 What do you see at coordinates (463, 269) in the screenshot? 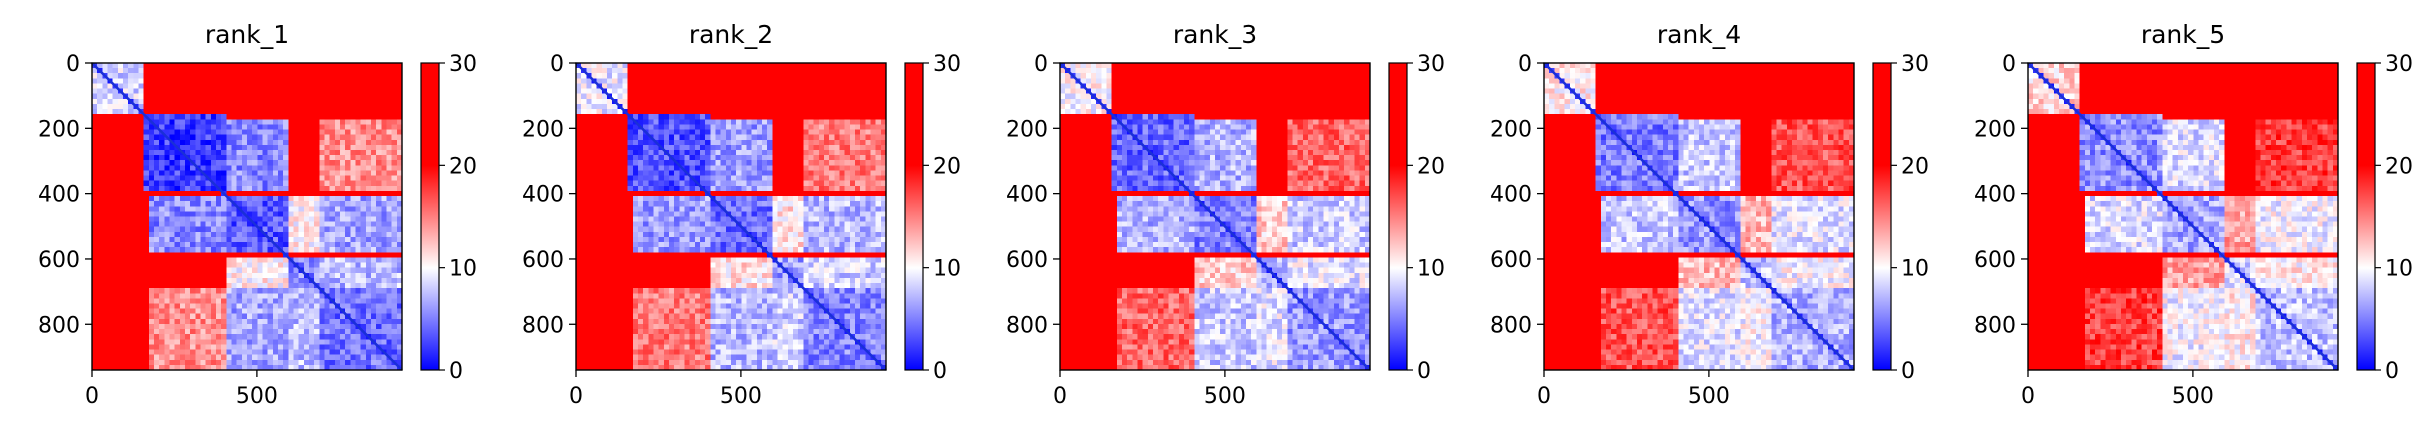
I see `colorbar-tick-label: 10` at bounding box center [463, 269].